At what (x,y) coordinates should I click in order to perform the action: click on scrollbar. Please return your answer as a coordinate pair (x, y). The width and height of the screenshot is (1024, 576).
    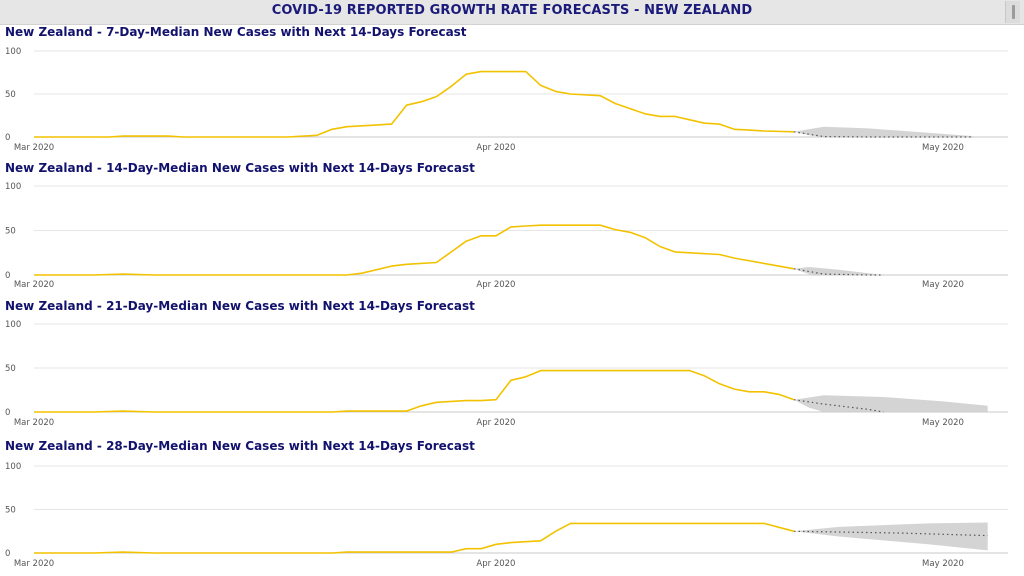
    Looking at the image, I should click on (1012, 12).